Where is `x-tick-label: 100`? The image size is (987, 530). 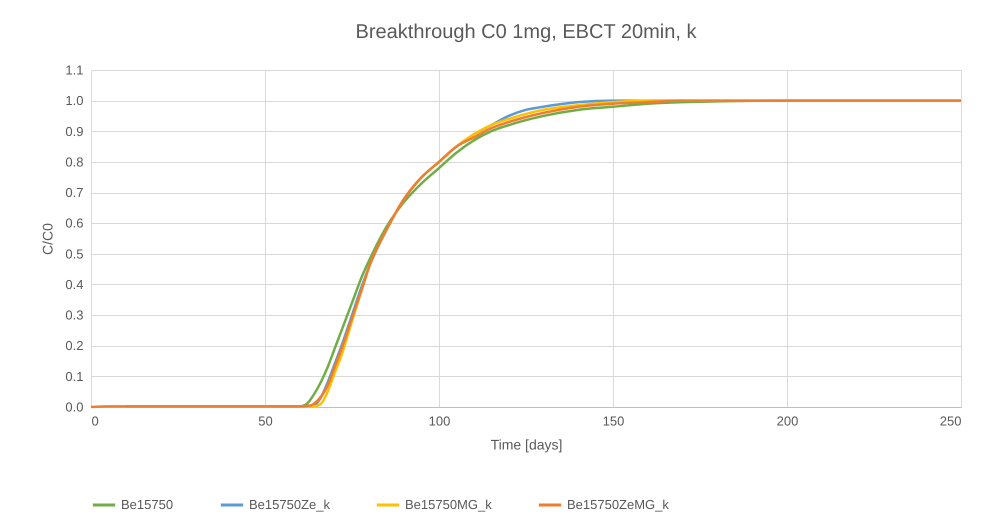
x-tick-label: 100 is located at coordinates (439, 421).